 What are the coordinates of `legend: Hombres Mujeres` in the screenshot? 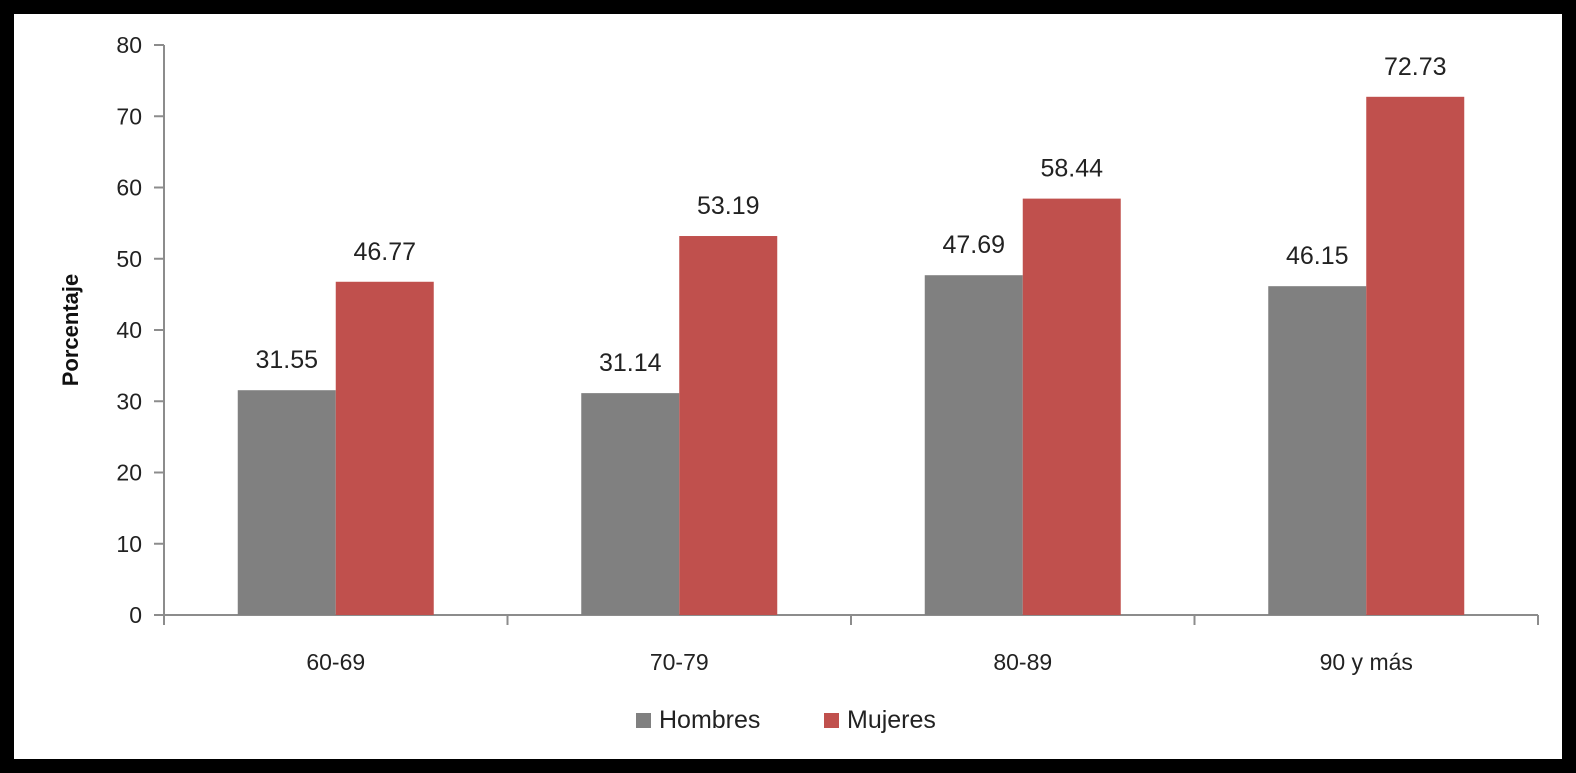 It's located at (786, 720).